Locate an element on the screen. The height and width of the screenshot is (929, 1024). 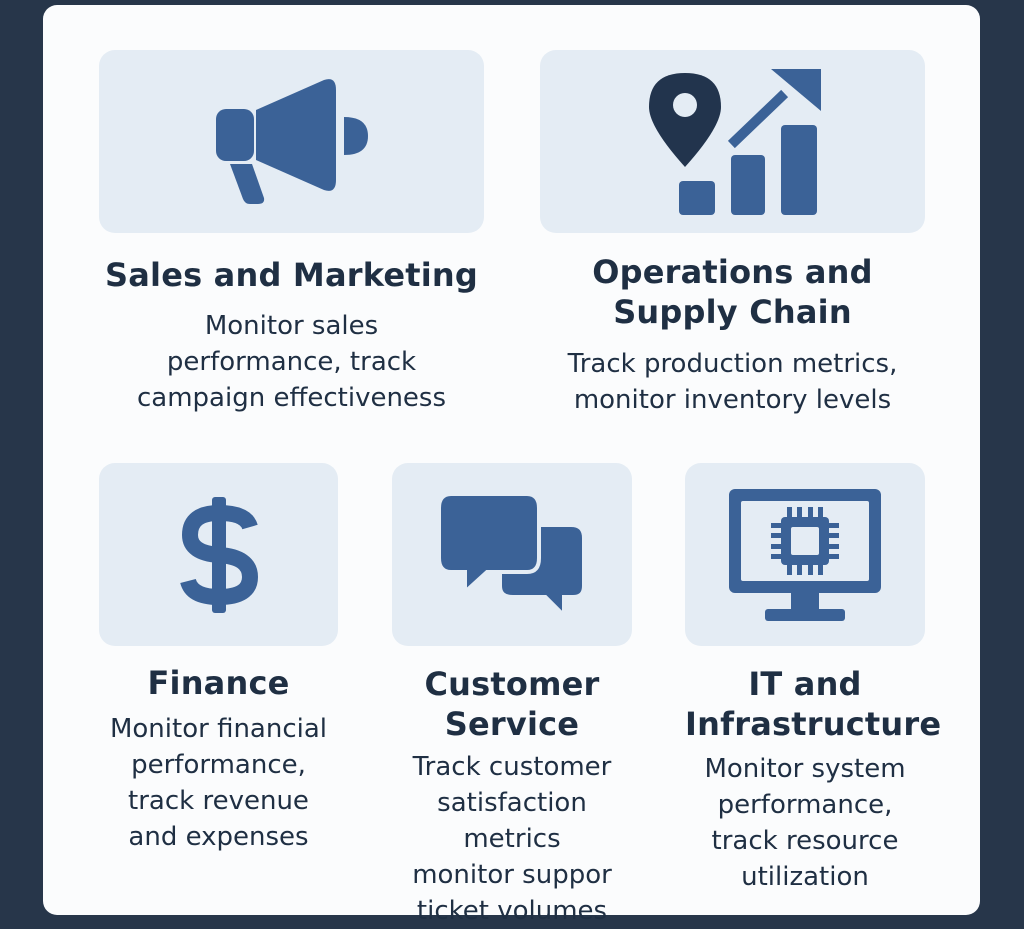
card-title: Operations and is located at coordinates (732, 272).